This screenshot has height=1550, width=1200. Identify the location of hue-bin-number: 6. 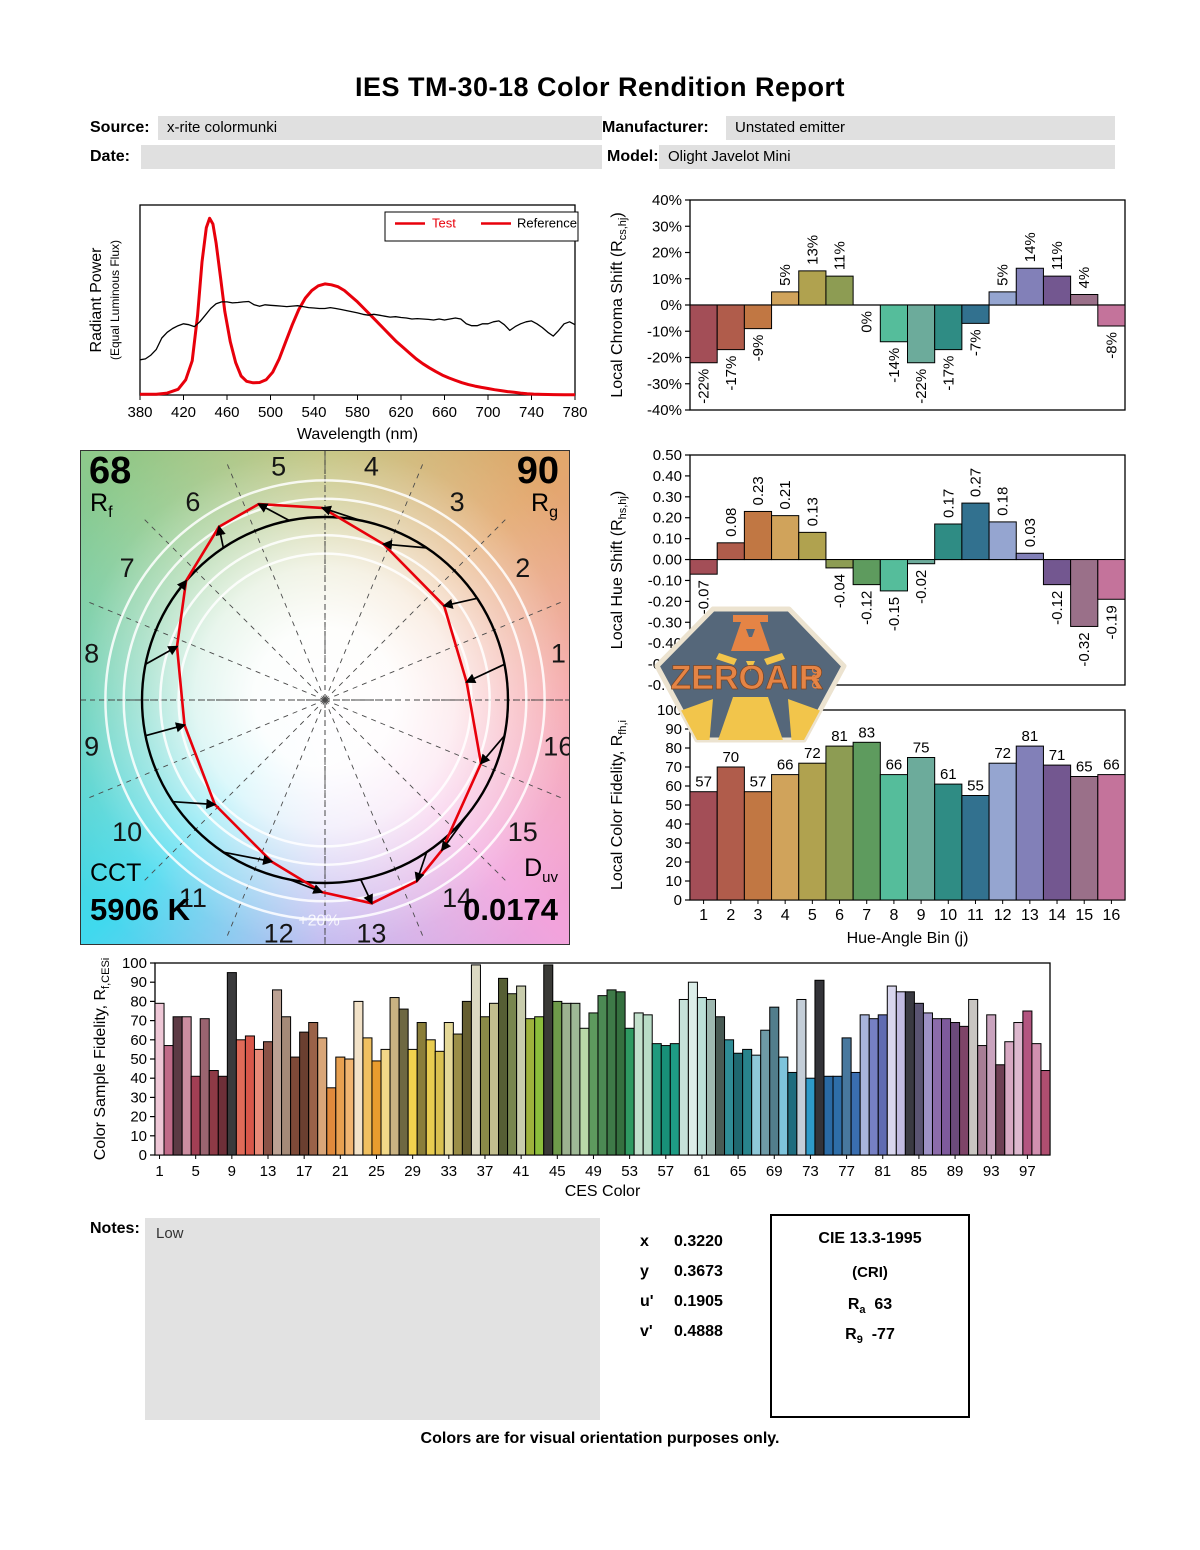
(192, 502).